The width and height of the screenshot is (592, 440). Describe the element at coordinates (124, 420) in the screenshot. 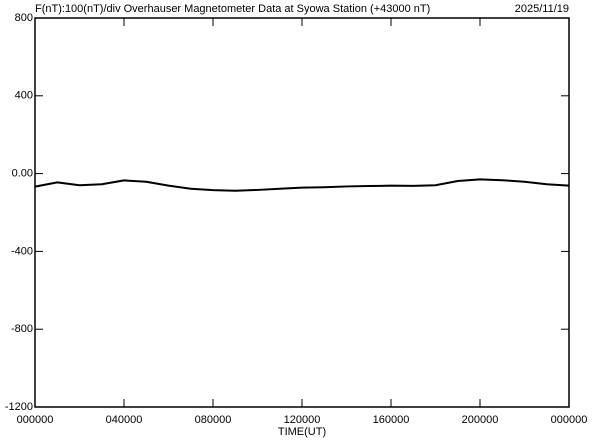

I see `x-tick-label: 040000` at that location.